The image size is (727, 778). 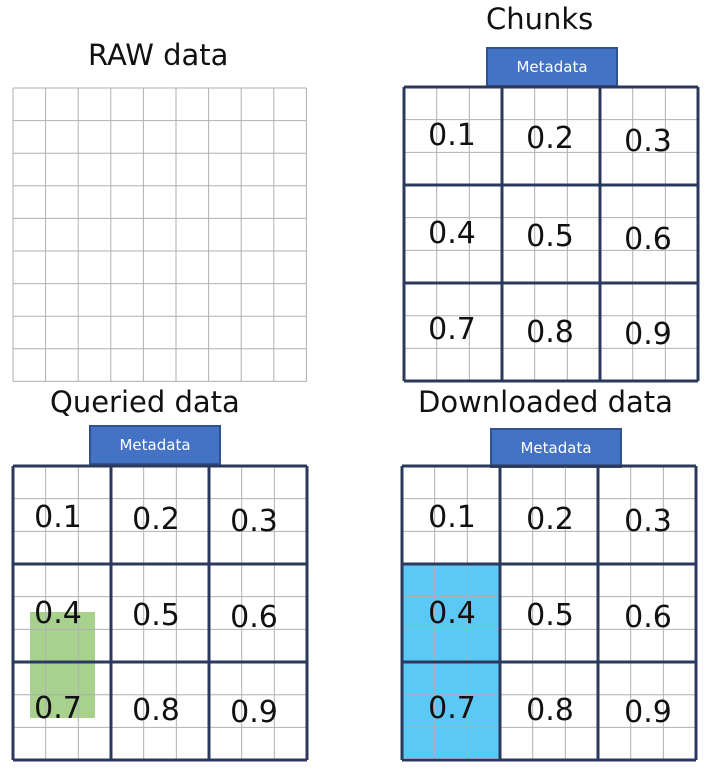 What do you see at coordinates (158, 55) in the screenshot?
I see `raw-data-title: RAW data` at bounding box center [158, 55].